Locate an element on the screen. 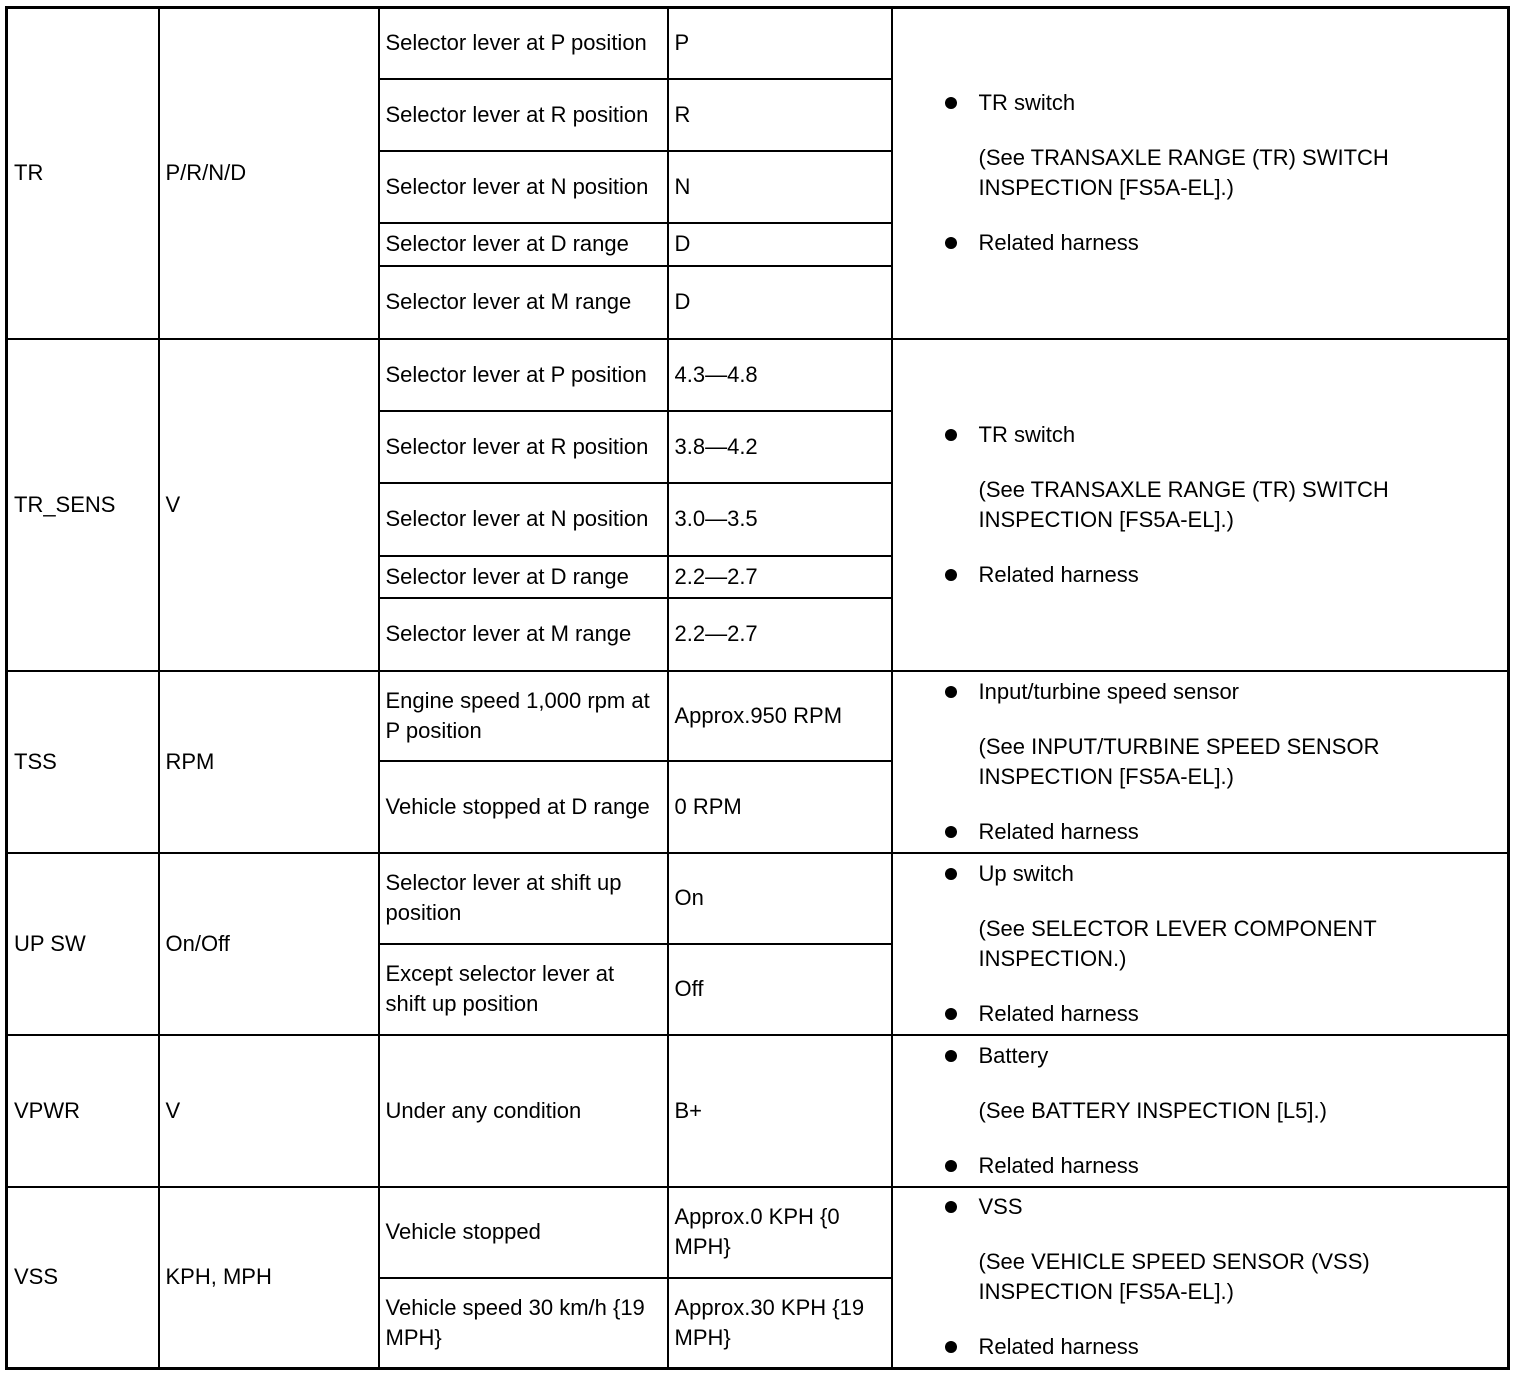 The height and width of the screenshot is (1376, 1520). condition-cell: Vehicle stopped is located at coordinates (523, 1232).